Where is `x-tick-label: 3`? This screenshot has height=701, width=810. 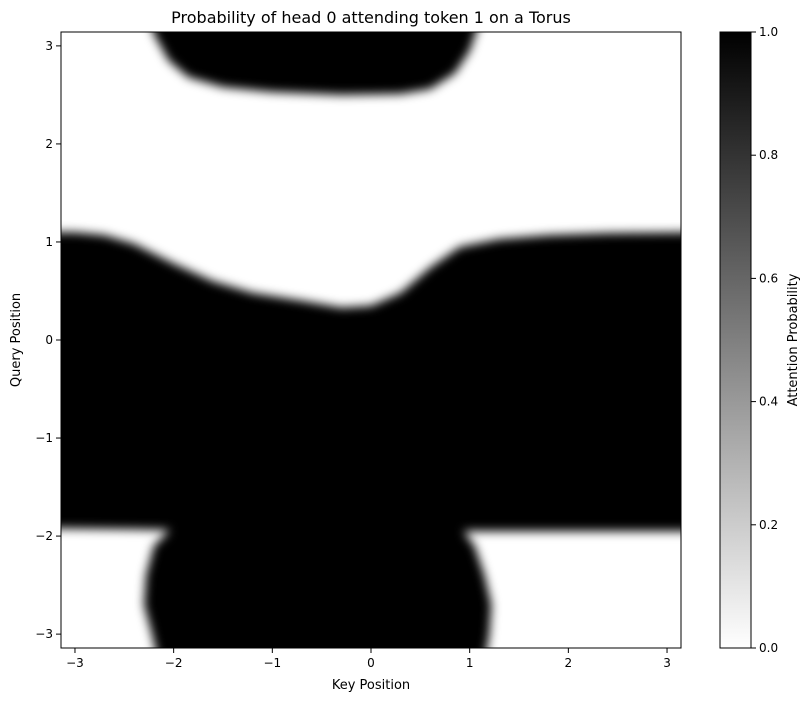 x-tick-label: 3 is located at coordinates (667, 663).